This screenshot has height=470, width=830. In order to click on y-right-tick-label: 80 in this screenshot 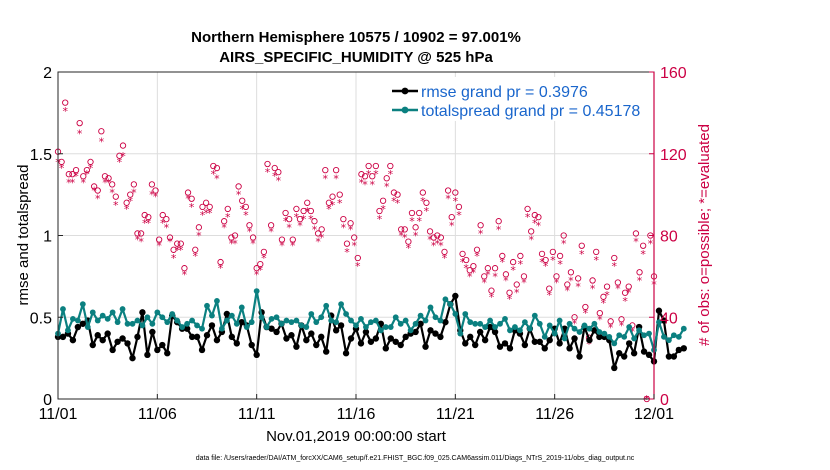, I will do `click(669, 237)`.